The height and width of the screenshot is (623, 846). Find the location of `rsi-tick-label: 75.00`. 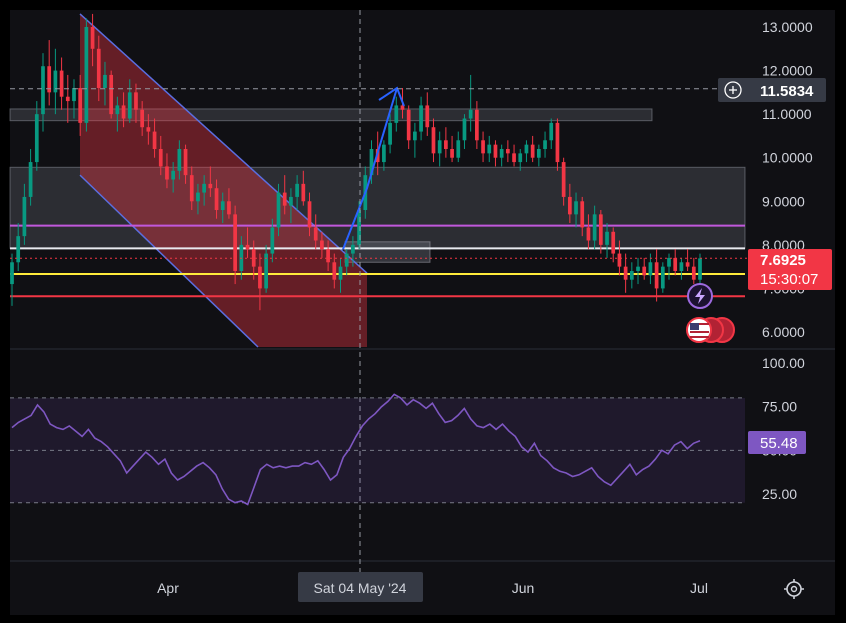

rsi-tick-label: 75.00 is located at coordinates (779, 407).